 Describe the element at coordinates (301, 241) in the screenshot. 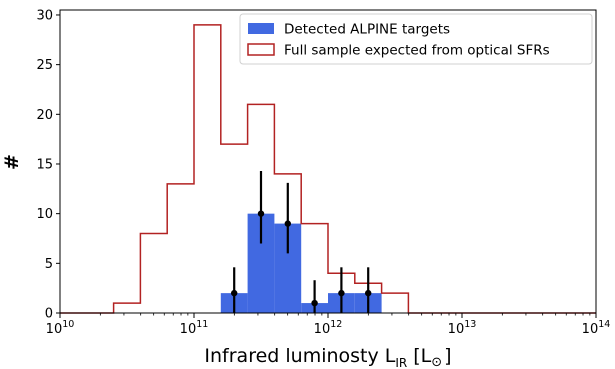

I see `error-bars` at that location.